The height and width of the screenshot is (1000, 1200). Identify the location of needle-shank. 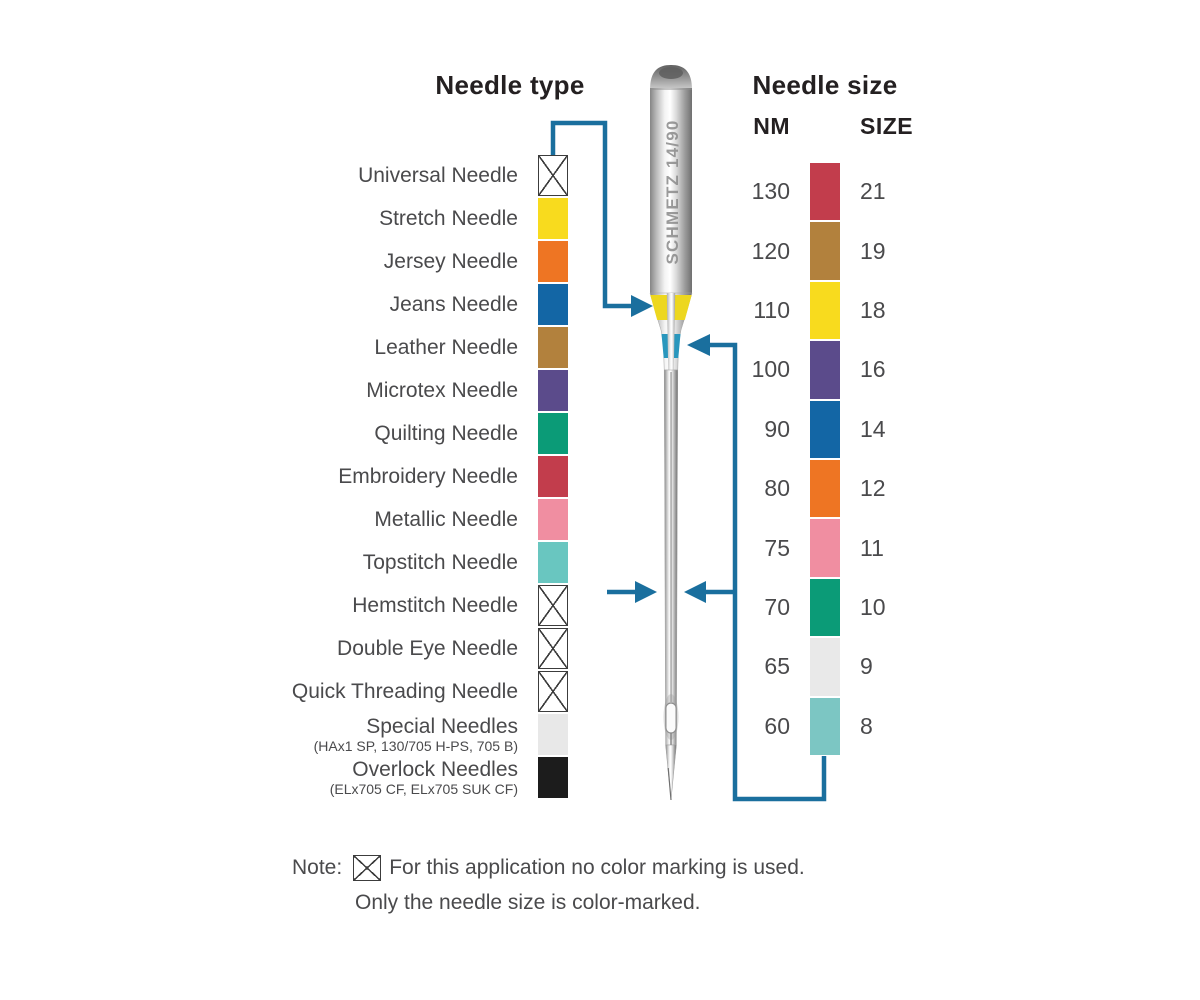
(671, 190).